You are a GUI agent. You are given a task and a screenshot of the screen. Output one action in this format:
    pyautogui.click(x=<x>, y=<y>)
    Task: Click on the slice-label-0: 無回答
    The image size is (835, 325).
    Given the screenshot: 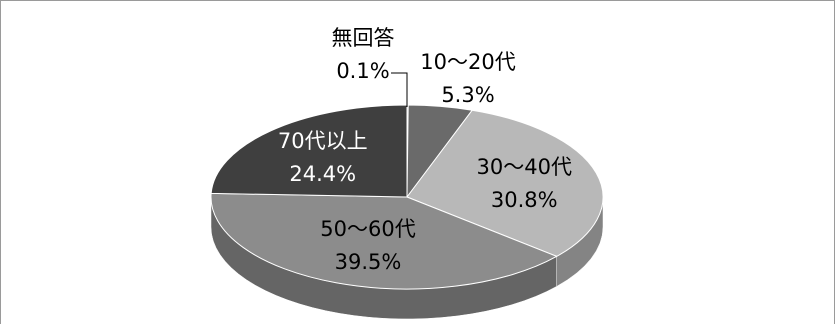 What is the action you would take?
    pyautogui.click(x=363, y=38)
    